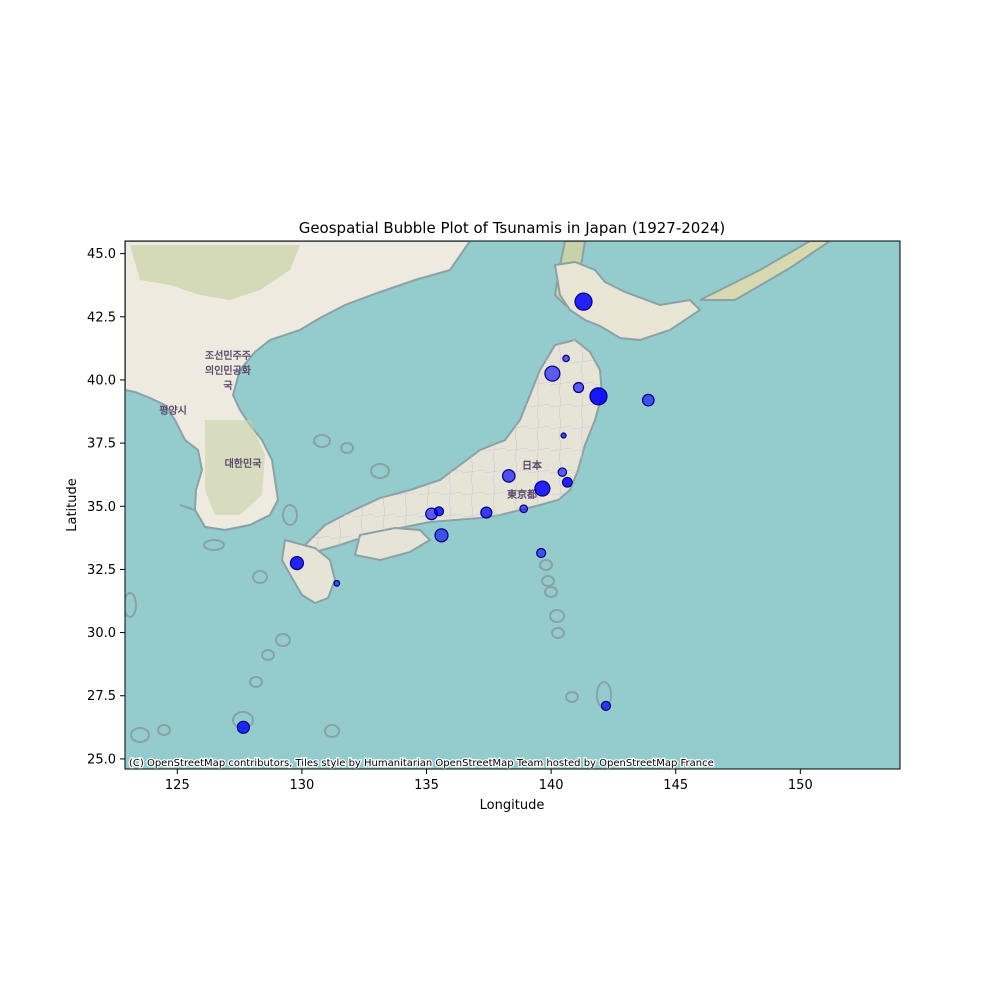 The height and width of the screenshot is (1000, 1000). Describe the element at coordinates (257, 588) in the screenshot. I see `land-ryukyu-islands` at that location.